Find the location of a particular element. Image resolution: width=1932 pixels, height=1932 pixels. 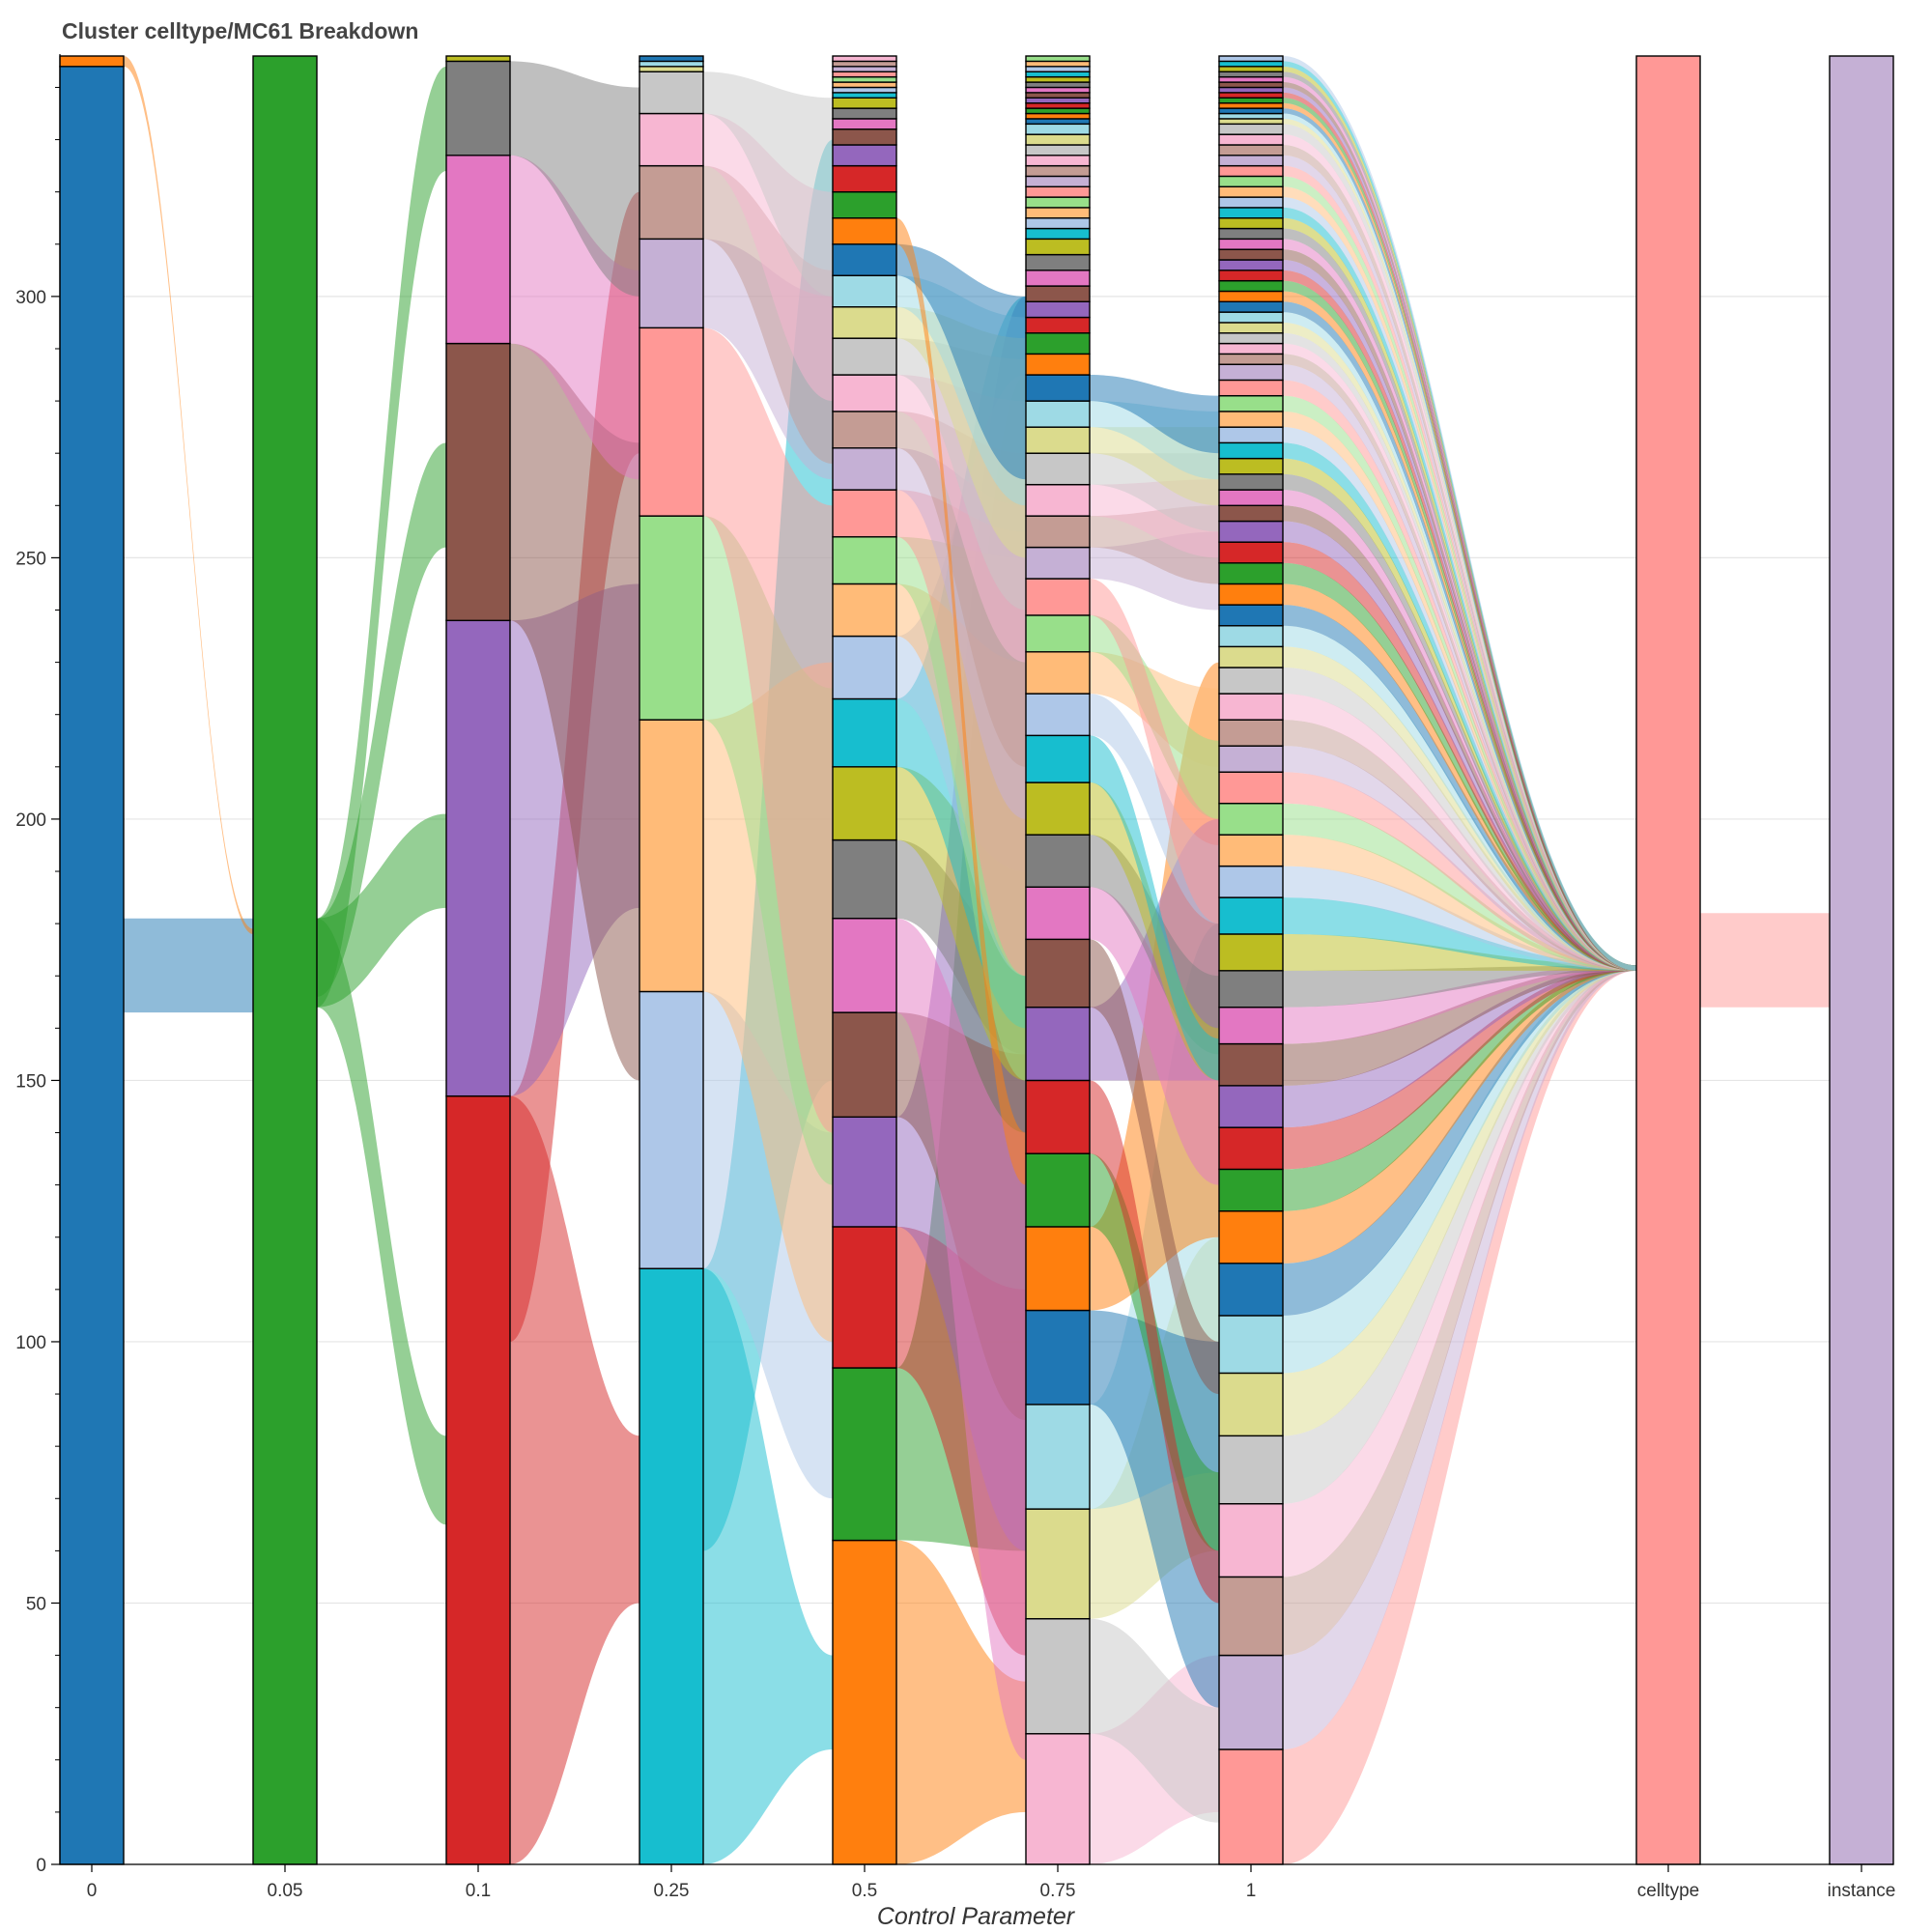

column-0.1 is located at coordinates (478, 960).